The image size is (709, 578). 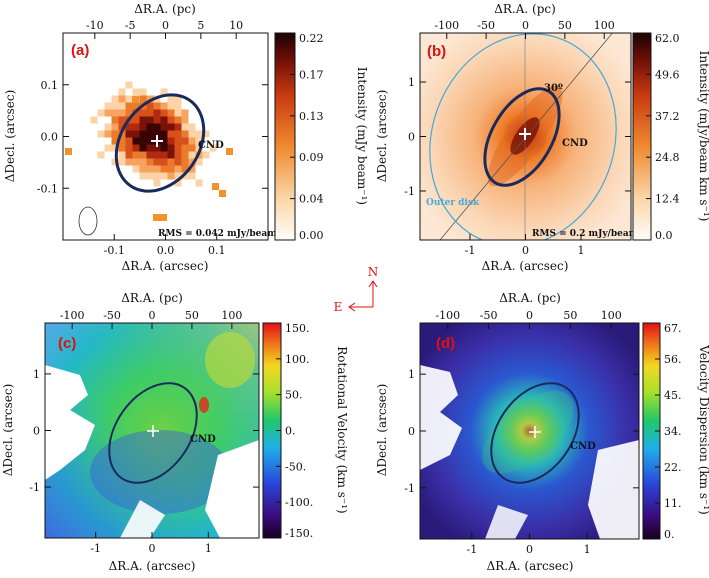 What do you see at coordinates (311, 157) in the screenshot?
I see `colorbar-tick-label: 0.09` at bounding box center [311, 157].